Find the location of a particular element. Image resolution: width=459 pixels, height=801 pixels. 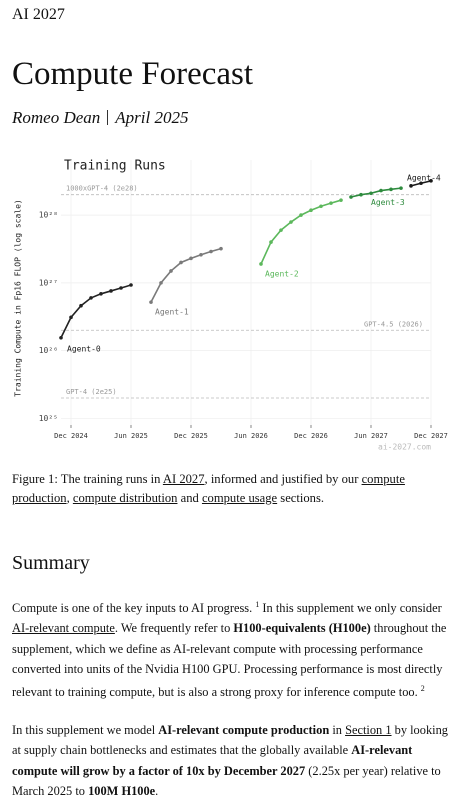

site-name: AI 2027 is located at coordinates (38, 14).